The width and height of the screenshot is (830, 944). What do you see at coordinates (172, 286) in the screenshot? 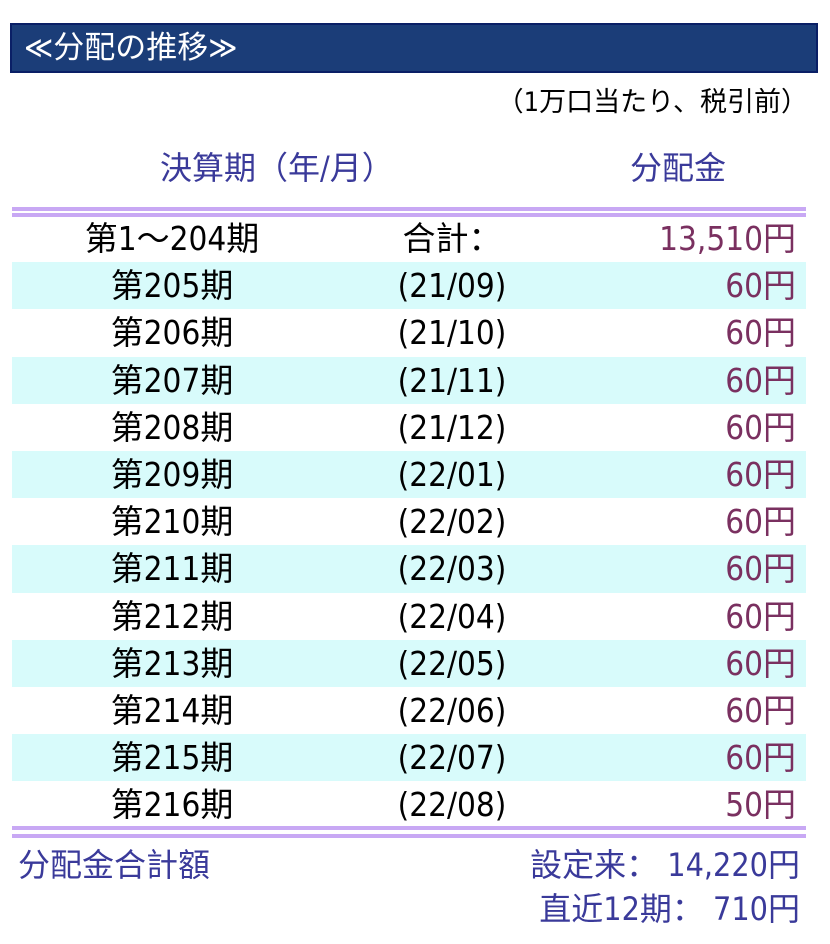
I see `period-cell: 第205期` at bounding box center [172, 286].